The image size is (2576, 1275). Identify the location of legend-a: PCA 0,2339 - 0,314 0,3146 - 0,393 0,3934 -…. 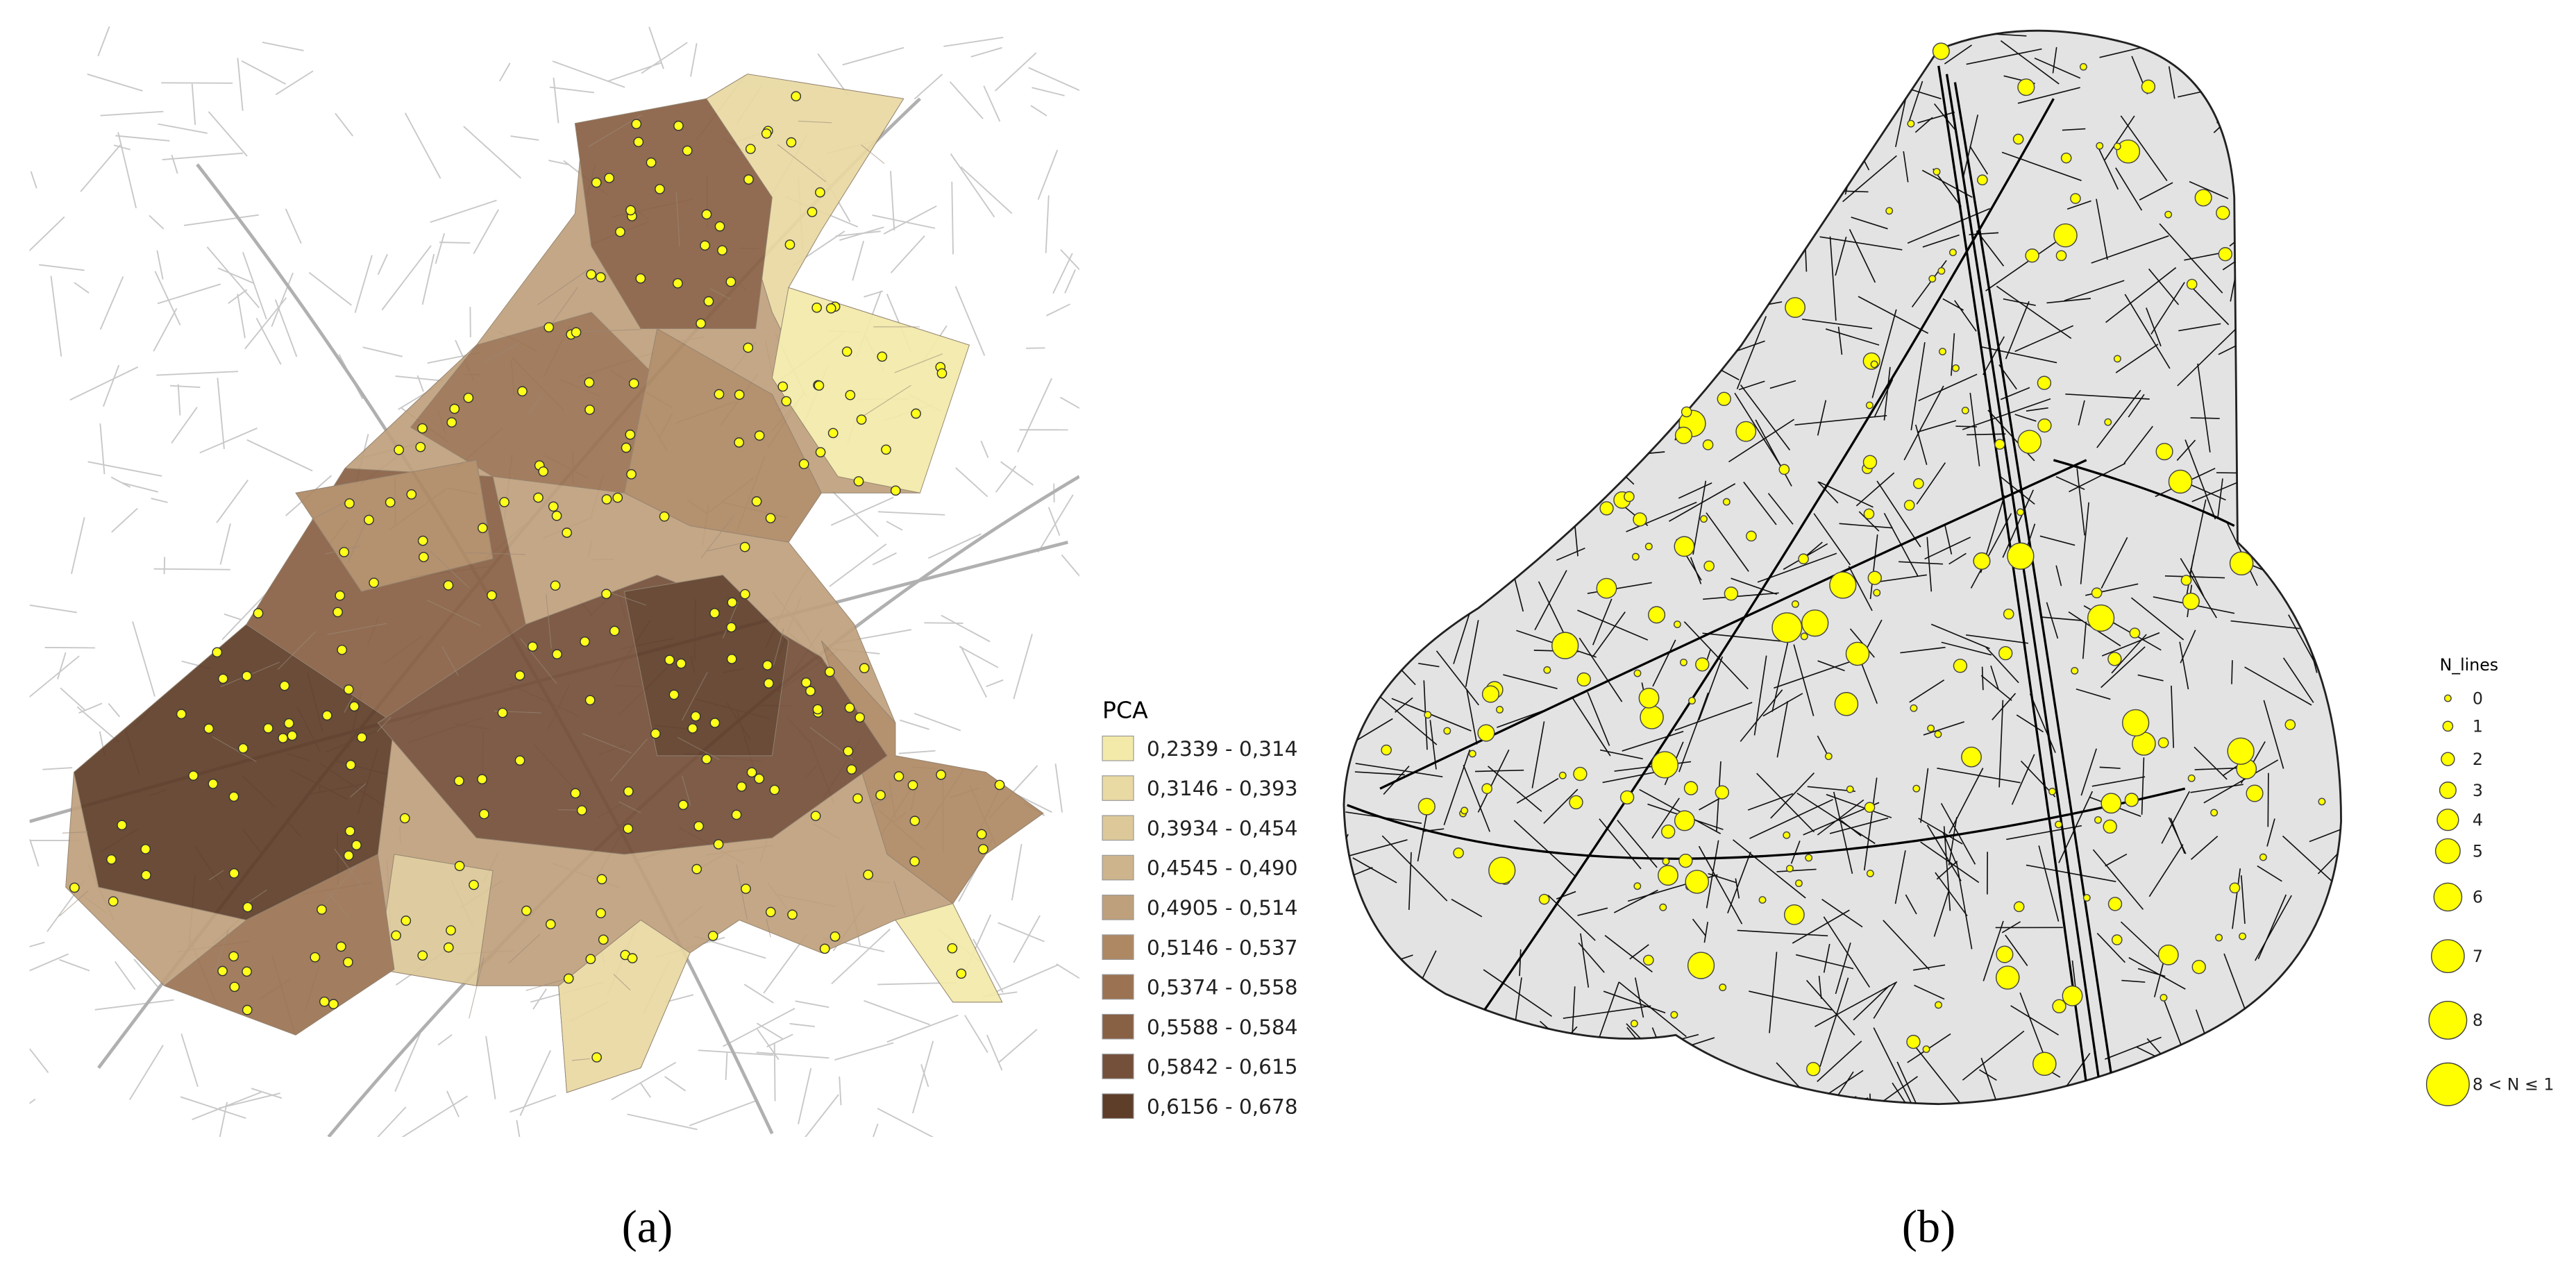
(1200, 908).